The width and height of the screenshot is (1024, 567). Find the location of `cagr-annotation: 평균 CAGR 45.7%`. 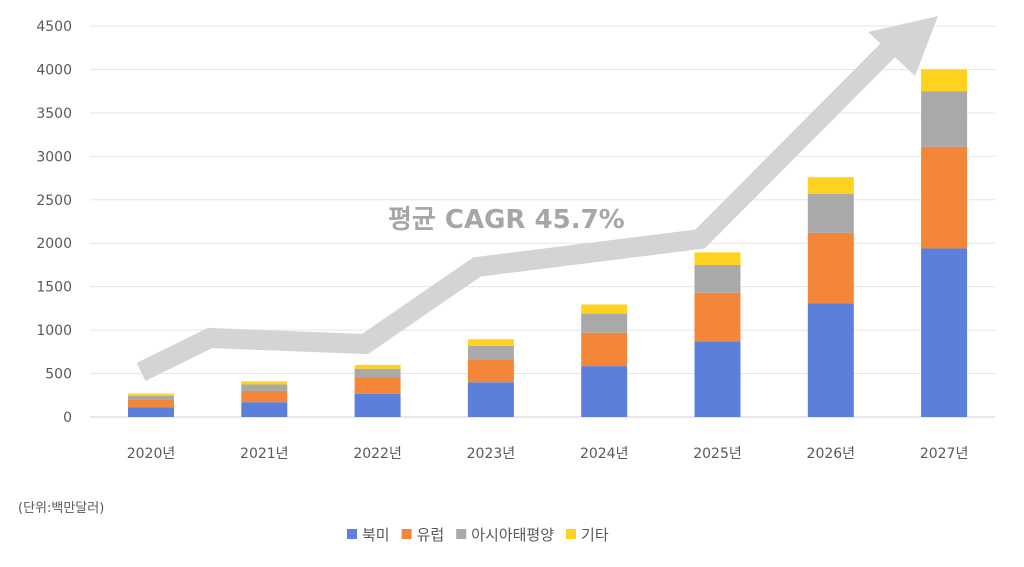

cagr-annotation: 평균 CAGR 45.7% is located at coordinates (506, 220).